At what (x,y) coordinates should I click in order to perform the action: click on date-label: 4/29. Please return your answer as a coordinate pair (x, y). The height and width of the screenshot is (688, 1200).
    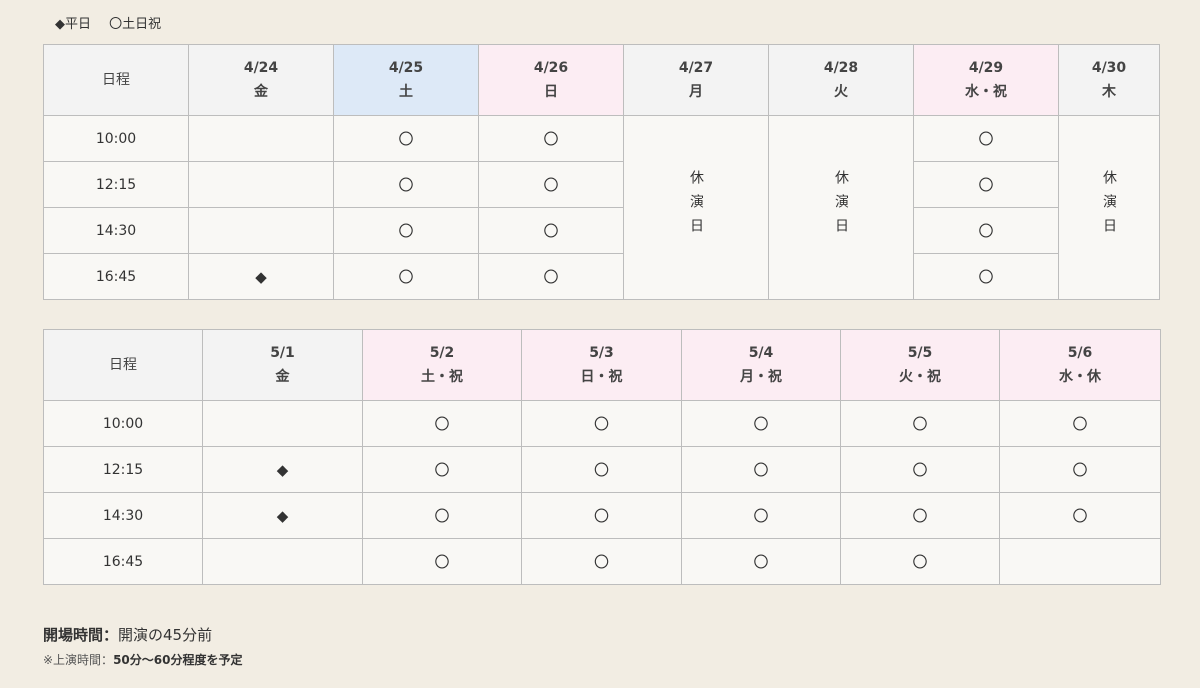
    Looking at the image, I should click on (986, 68).